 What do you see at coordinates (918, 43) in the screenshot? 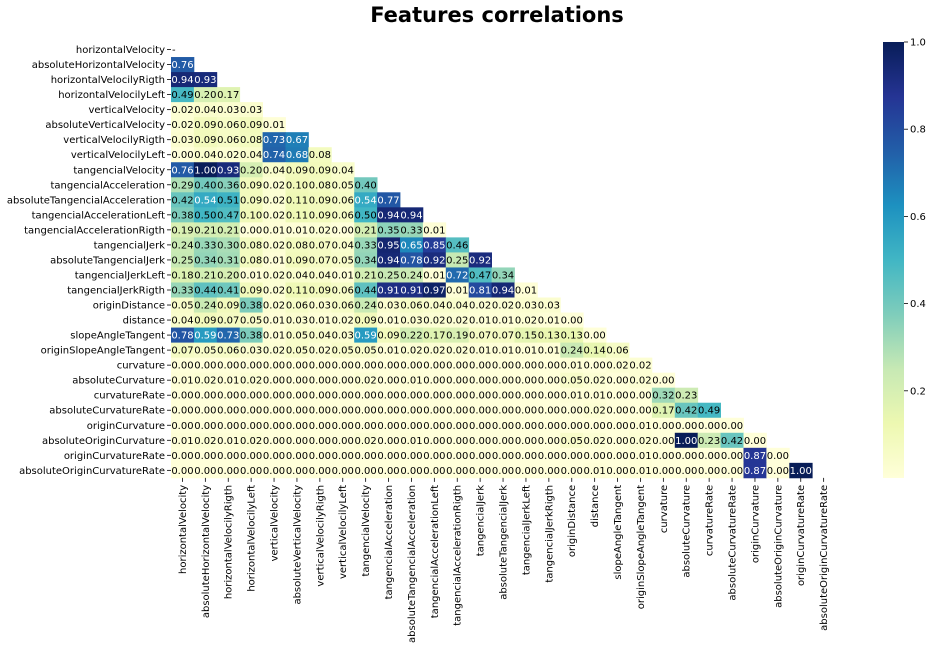
I see `colorbar-tick-label: 1.0` at bounding box center [918, 43].